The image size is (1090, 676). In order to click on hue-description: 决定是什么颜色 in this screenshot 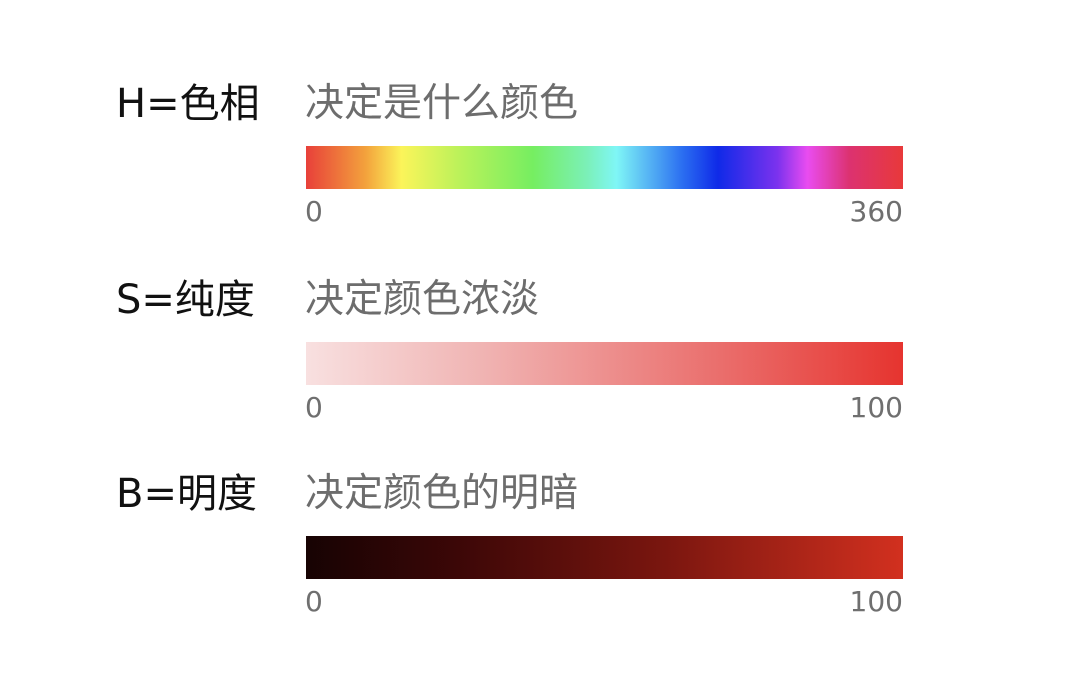, I will do `click(442, 103)`.